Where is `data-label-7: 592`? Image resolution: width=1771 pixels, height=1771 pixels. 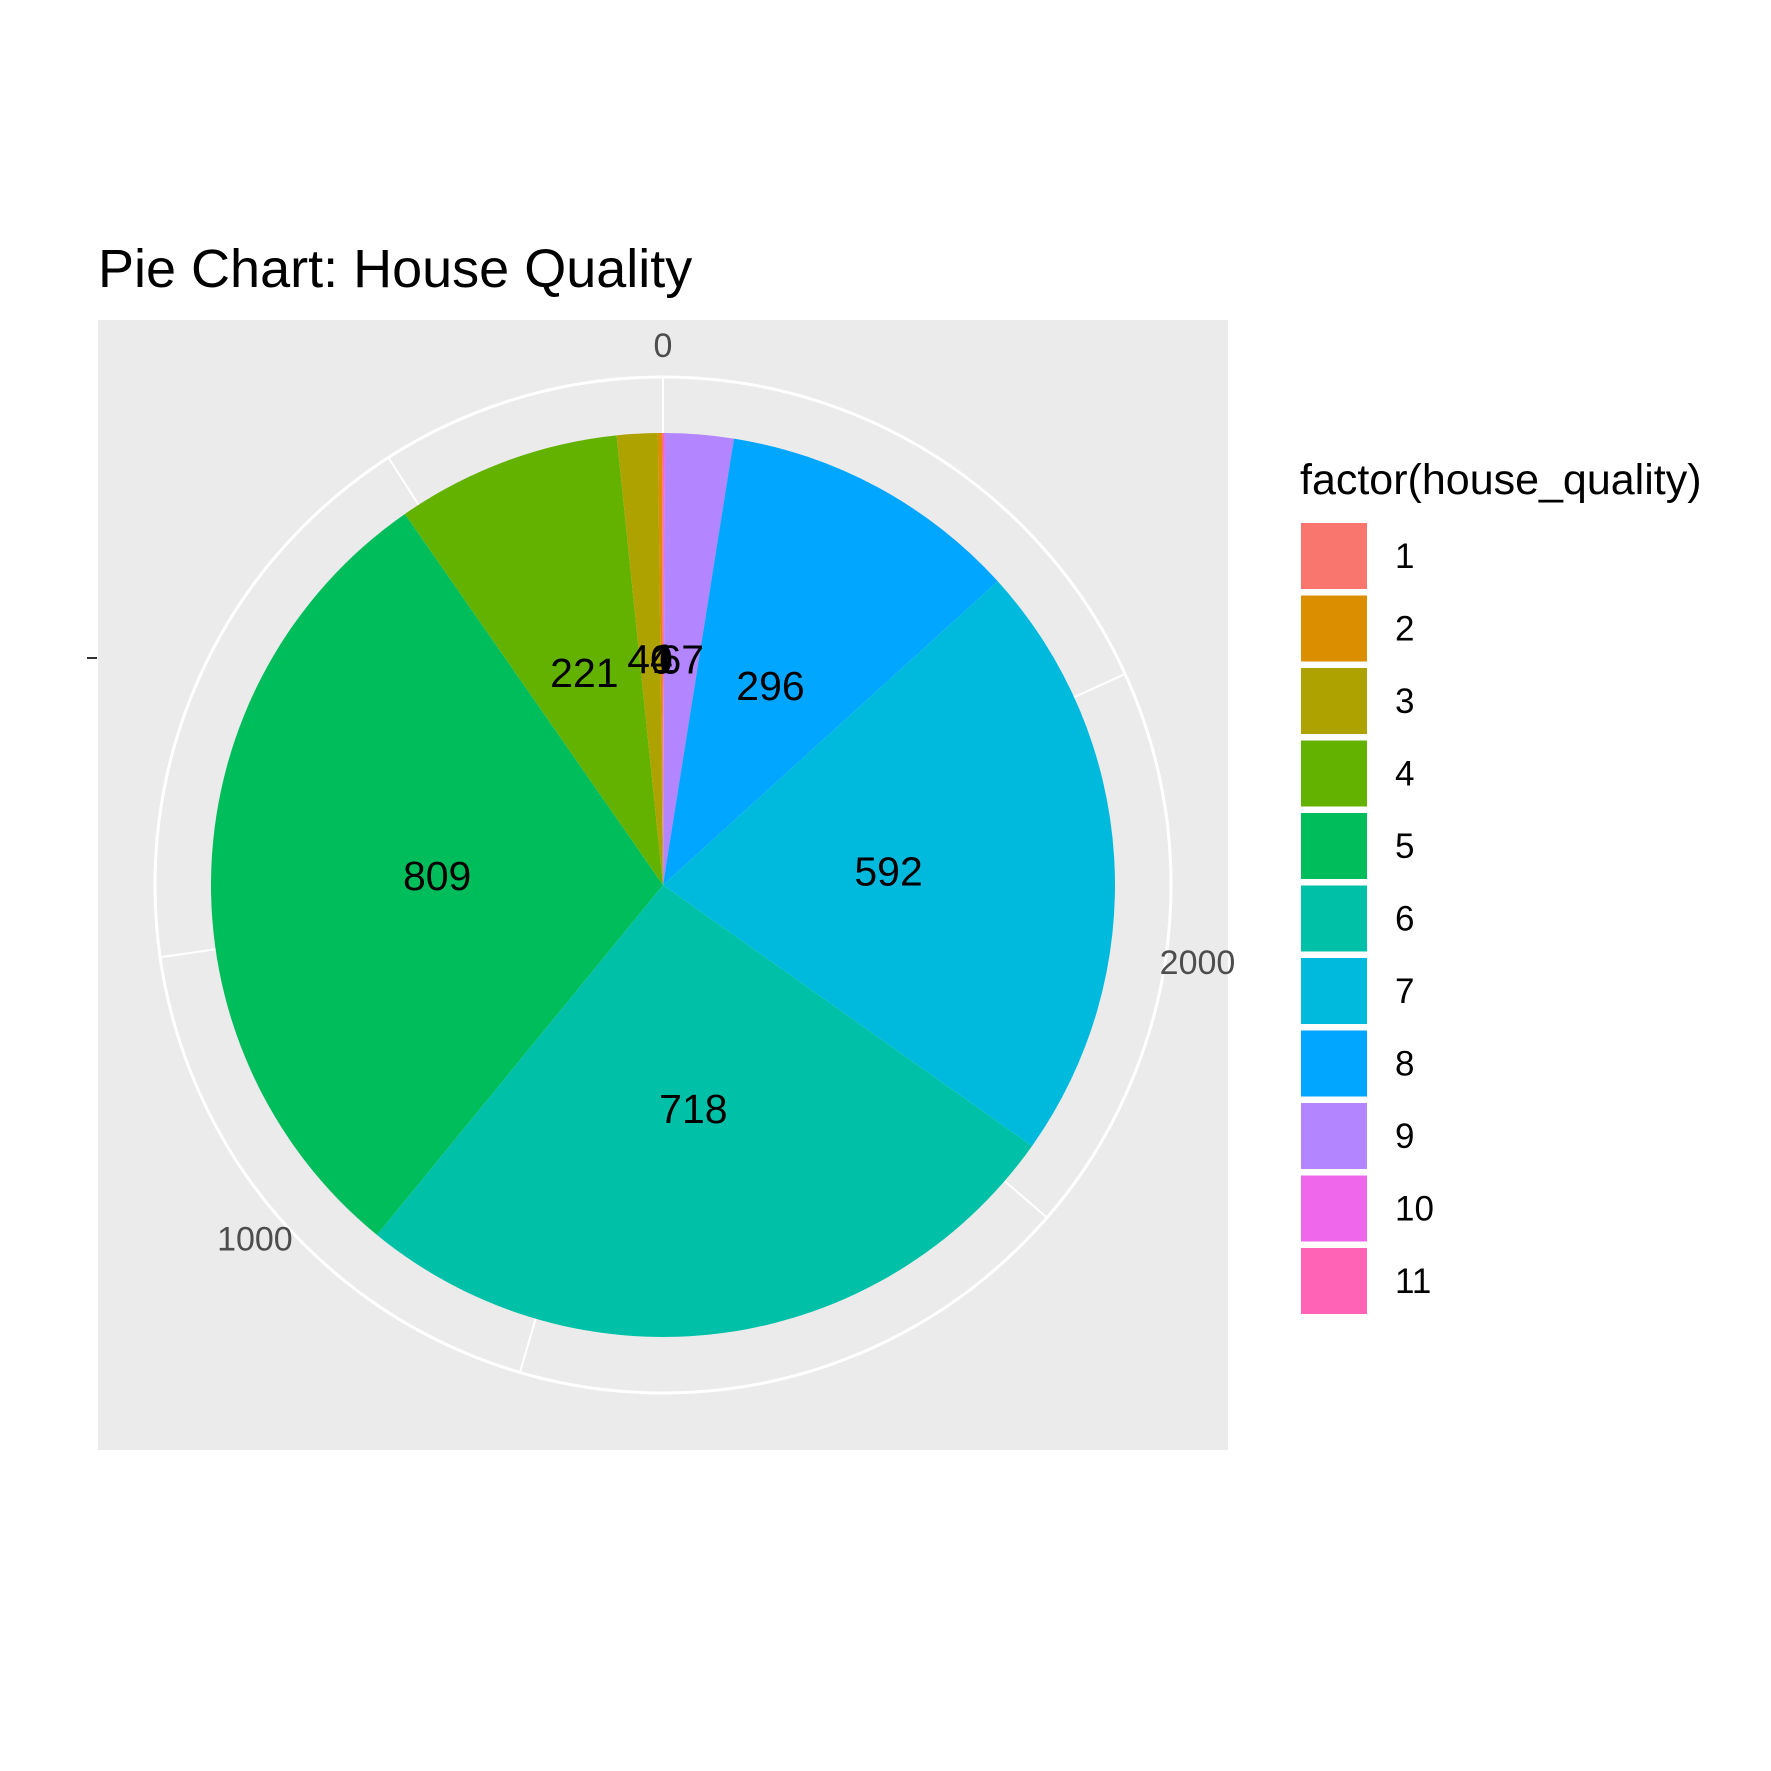
data-label-7: 592 is located at coordinates (888, 871).